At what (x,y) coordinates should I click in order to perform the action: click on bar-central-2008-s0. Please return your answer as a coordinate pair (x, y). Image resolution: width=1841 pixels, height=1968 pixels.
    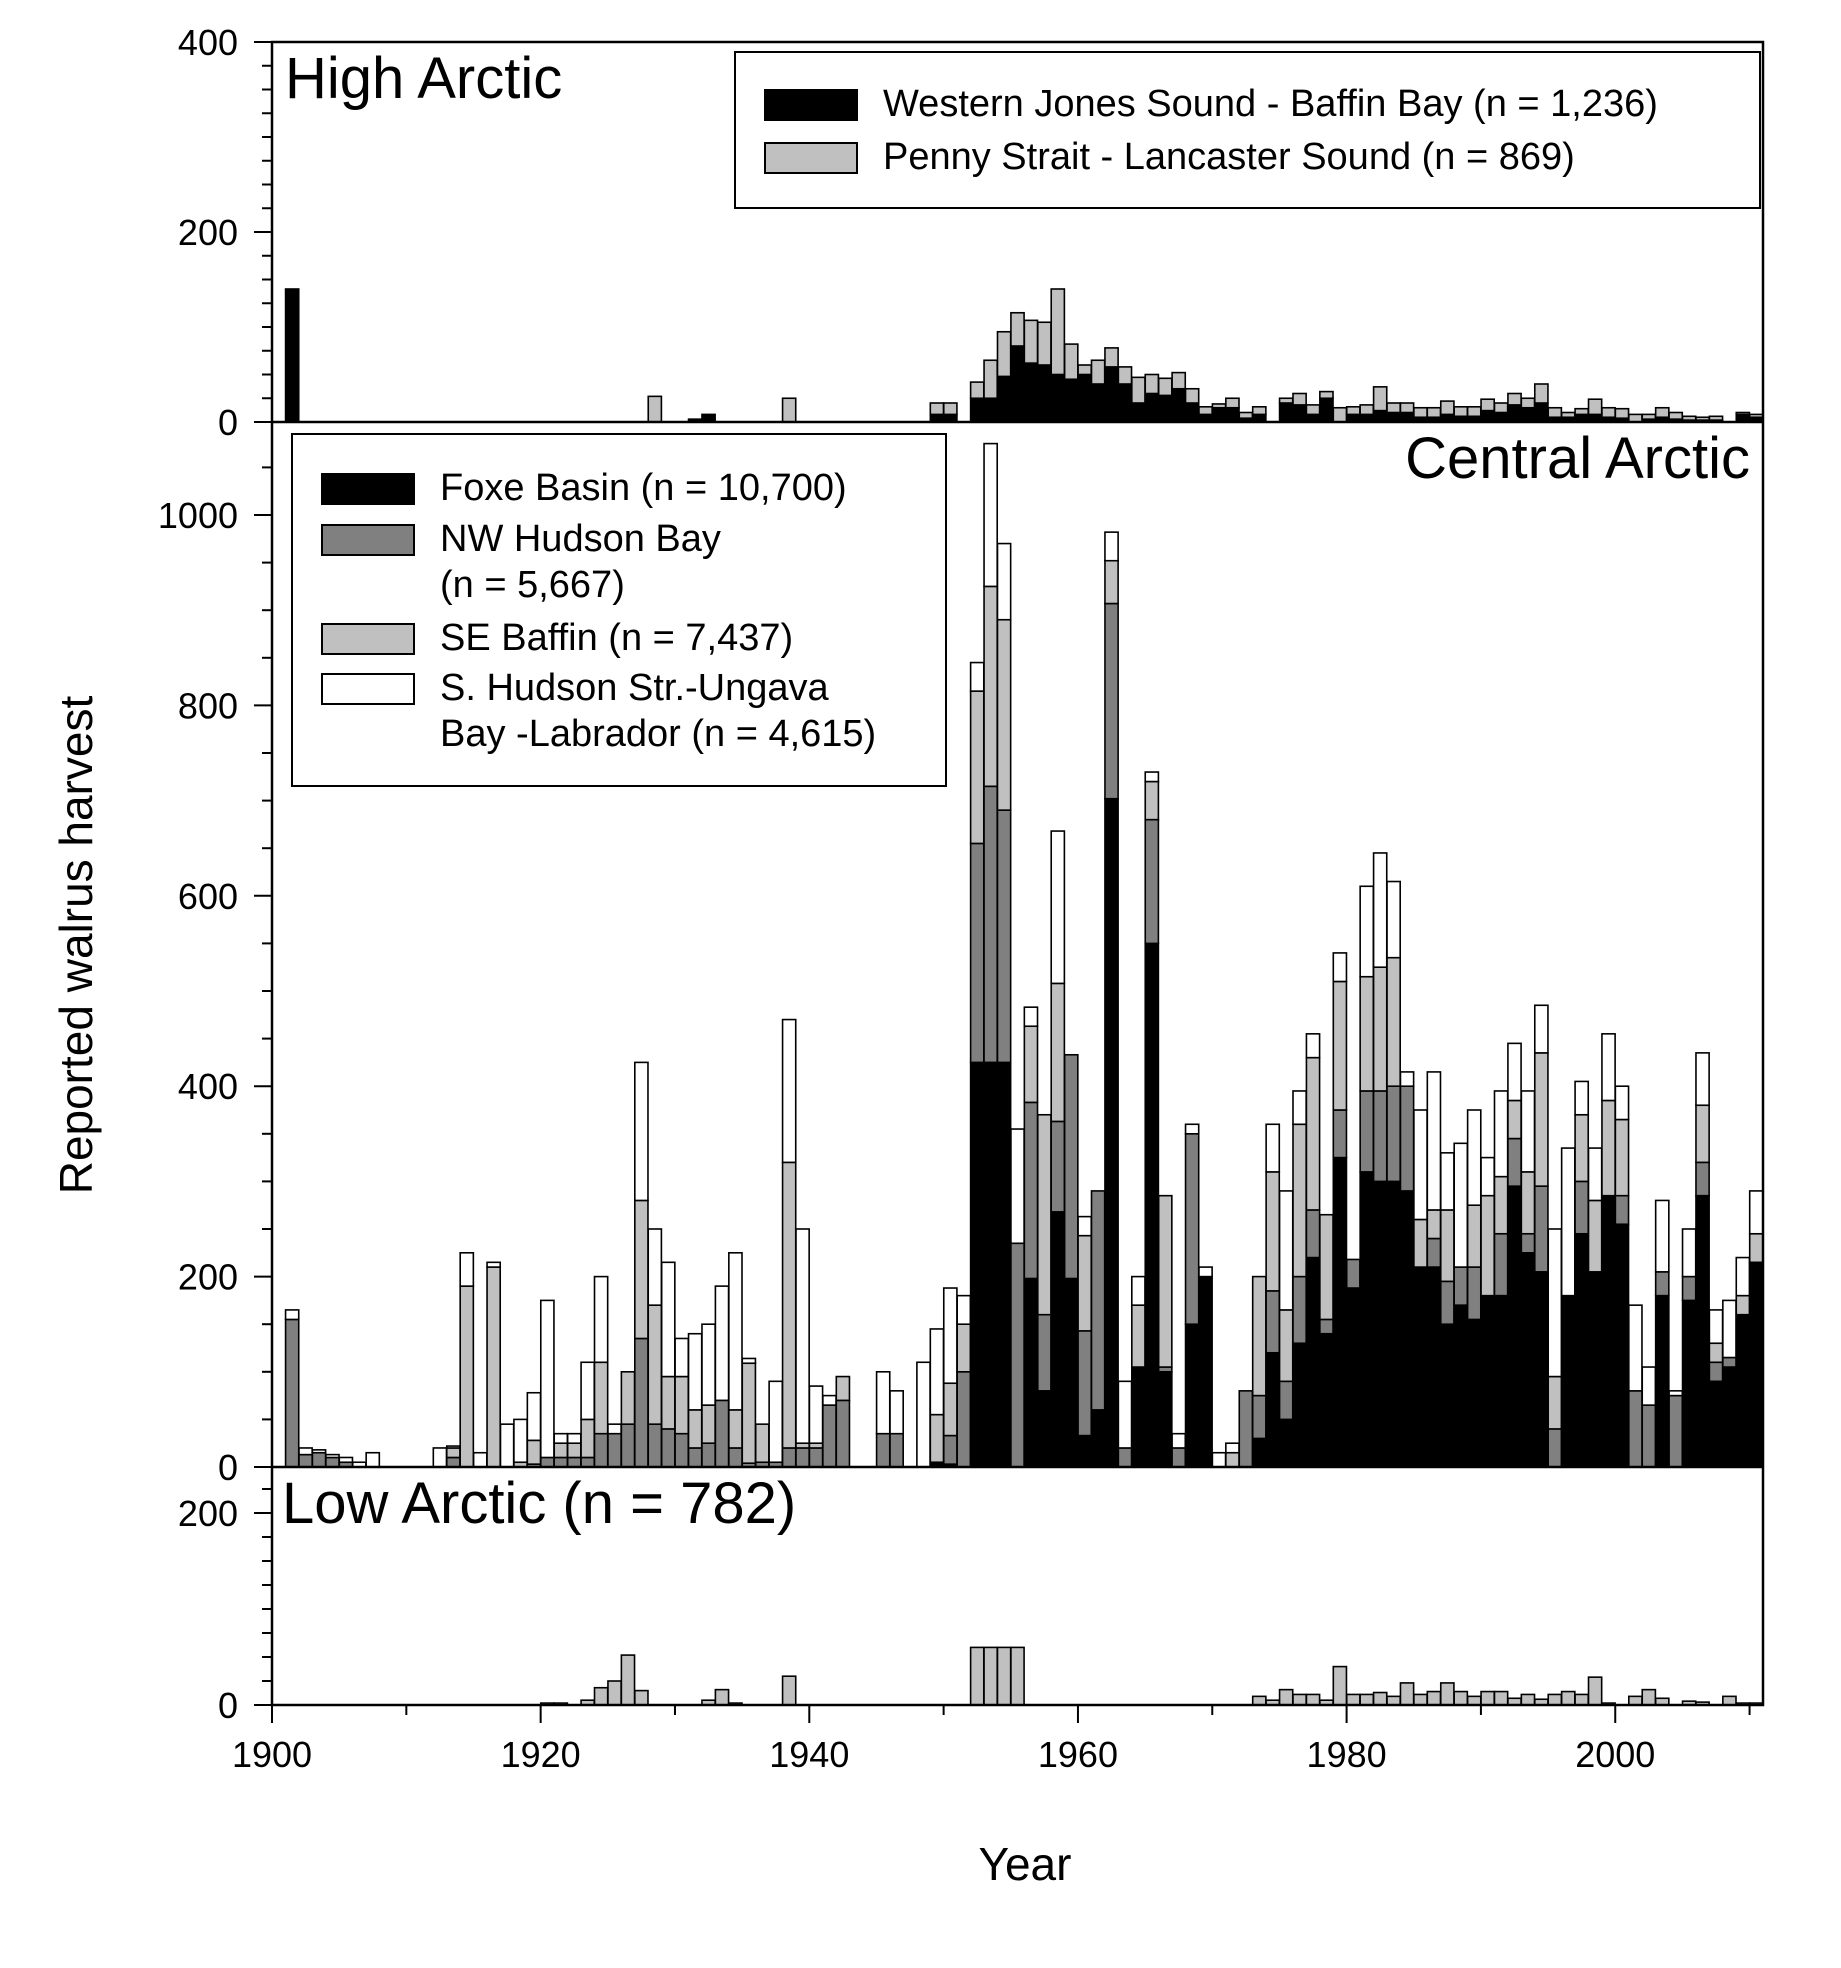
    Looking at the image, I should click on (1729, 1417).